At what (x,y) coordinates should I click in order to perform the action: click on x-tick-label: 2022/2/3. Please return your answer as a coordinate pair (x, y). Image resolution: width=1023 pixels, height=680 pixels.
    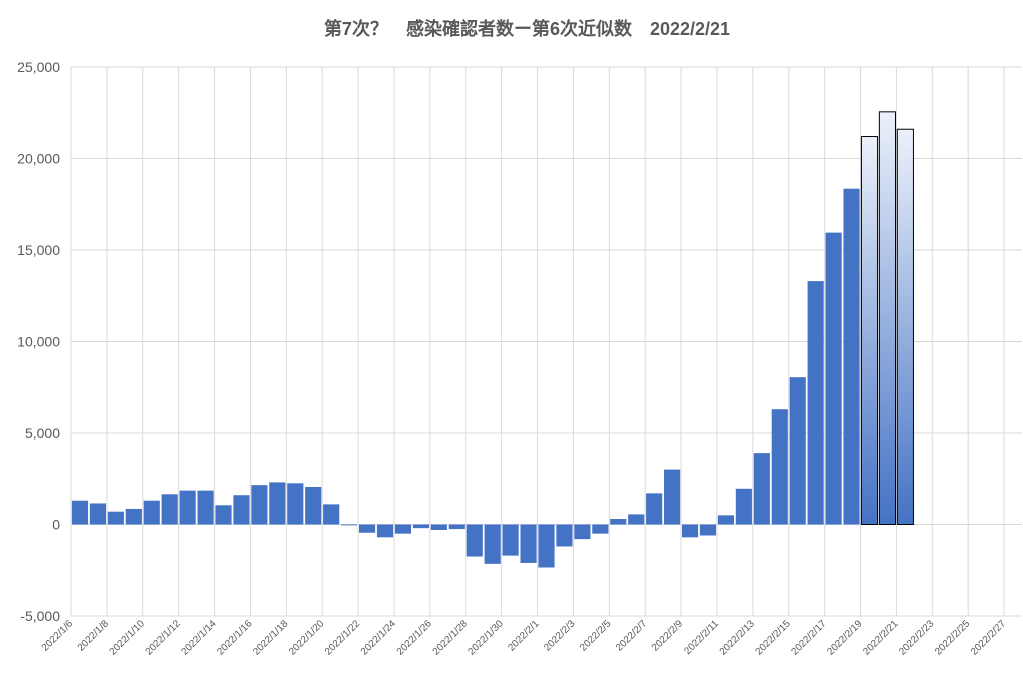
    Looking at the image, I should click on (560, 636).